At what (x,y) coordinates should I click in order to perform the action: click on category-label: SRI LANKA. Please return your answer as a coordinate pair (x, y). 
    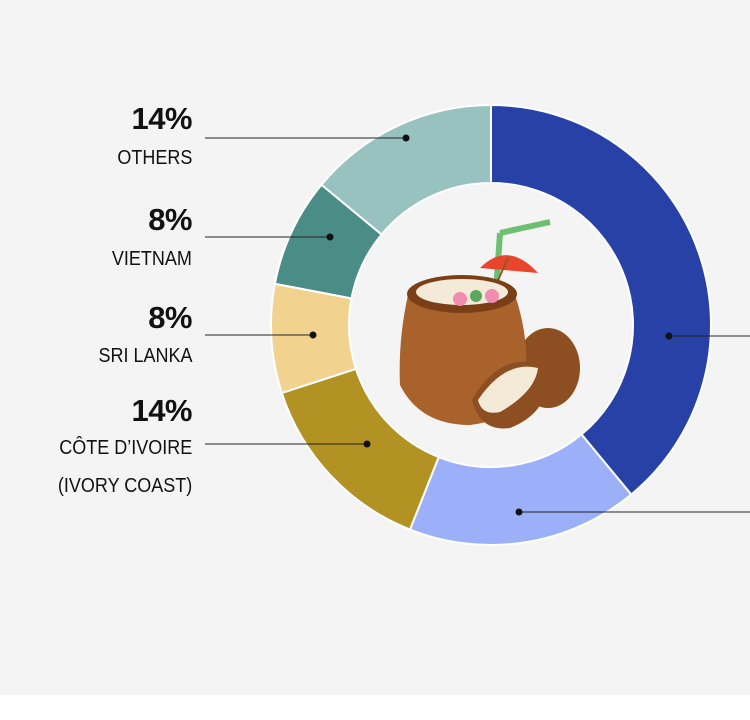
    Looking at the image, I should click on (144, 356).